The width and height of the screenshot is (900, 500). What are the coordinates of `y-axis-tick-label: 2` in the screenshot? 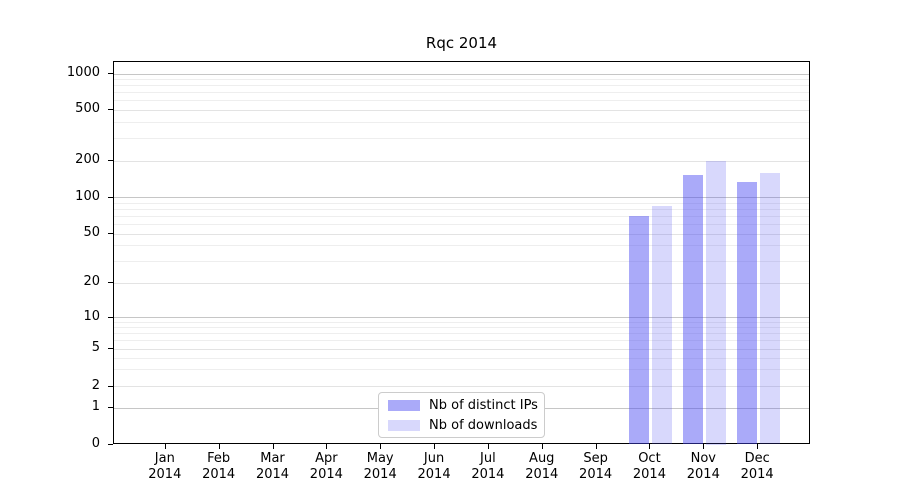 It's located at (95, 385).